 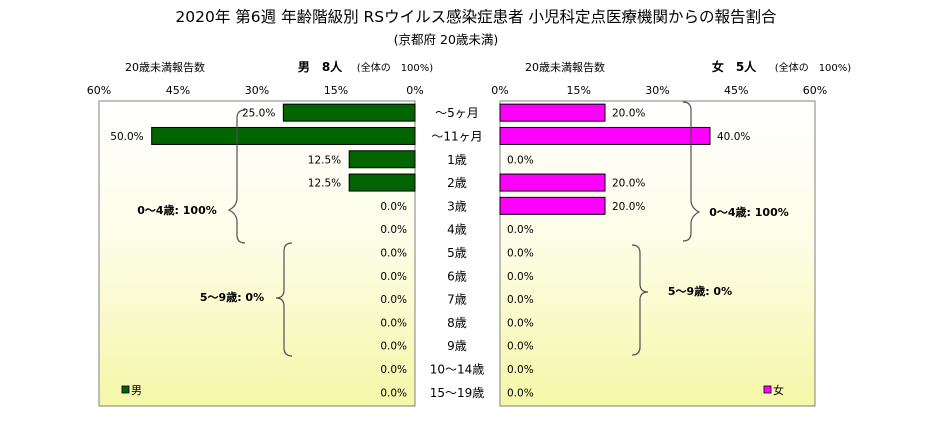 What do you see at coordinates (657, 90) in the screenshot?
I see `female-tick-label: 30%` at bounding box center [657, 90].